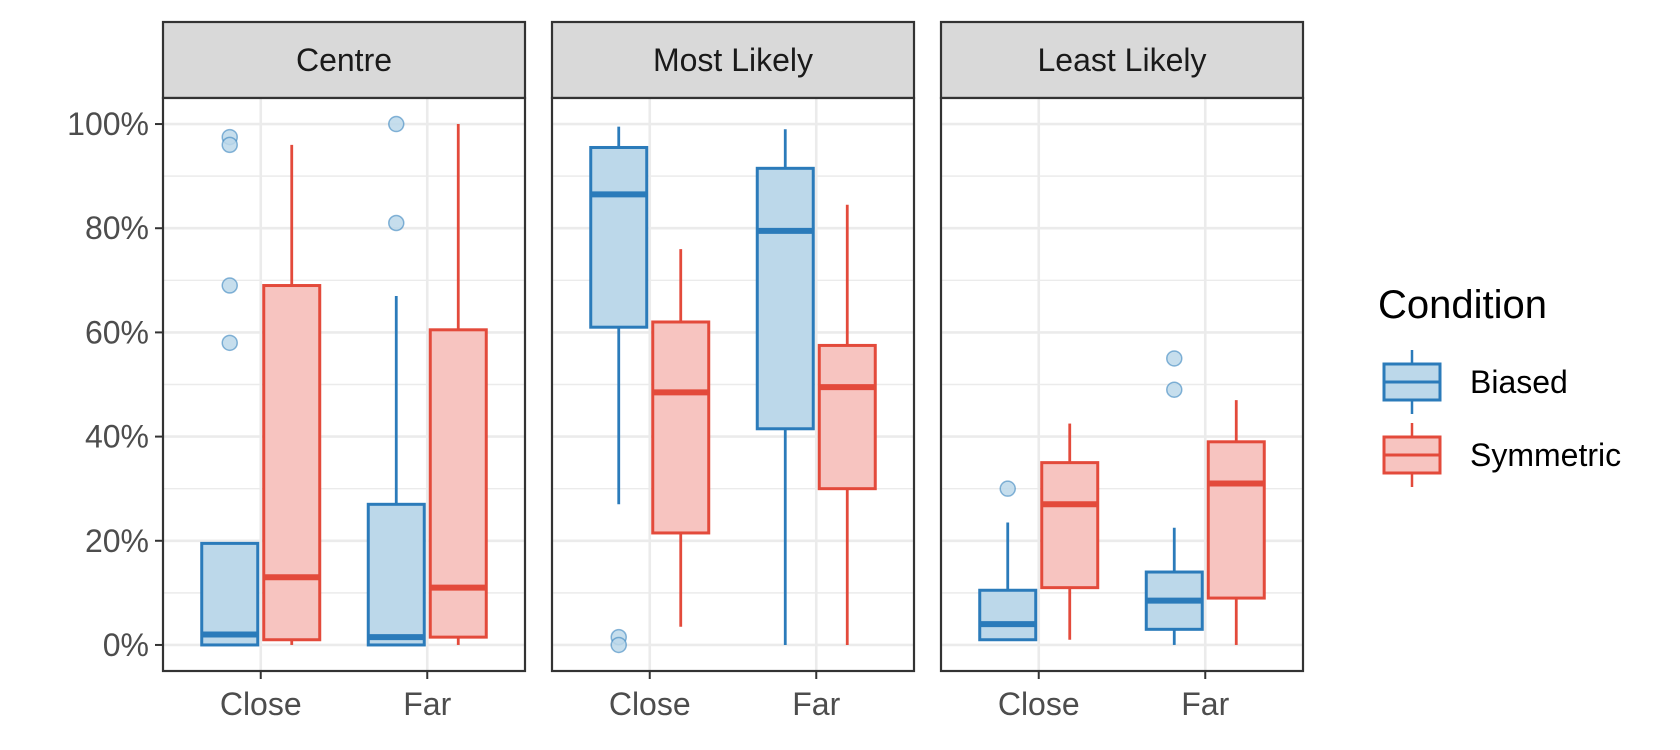 The height and width of the screenshot is (750, 1680). I want to click on facet-strip-label: Centre, so click(344, 60).